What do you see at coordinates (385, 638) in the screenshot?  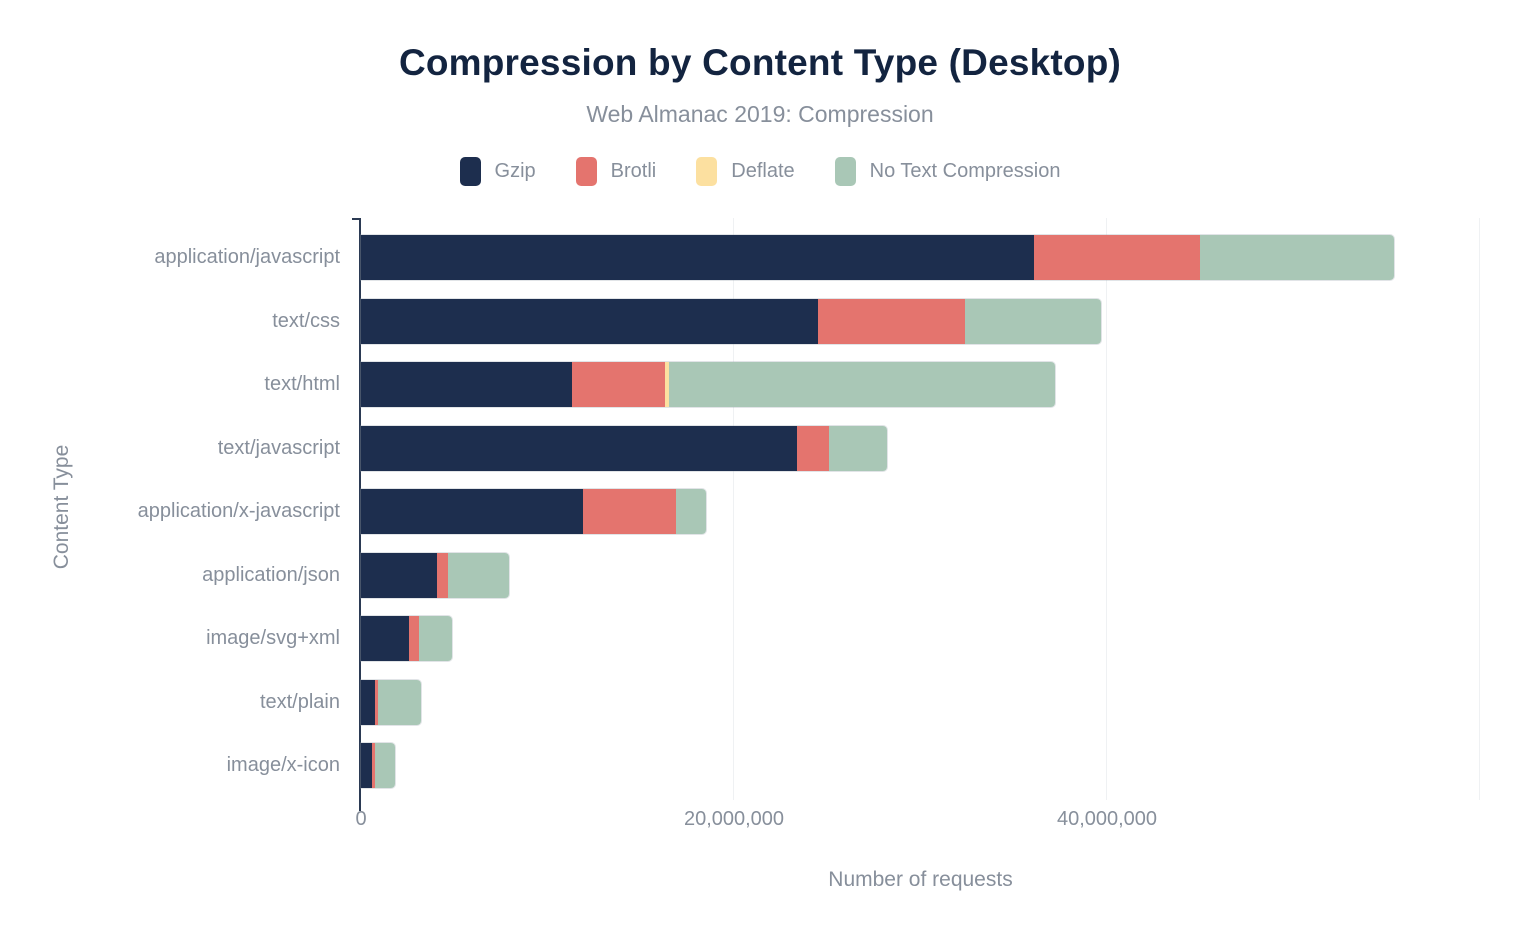 I see `bar-segment-gzip-image-svg-xml` at bounding box center [385, 638].